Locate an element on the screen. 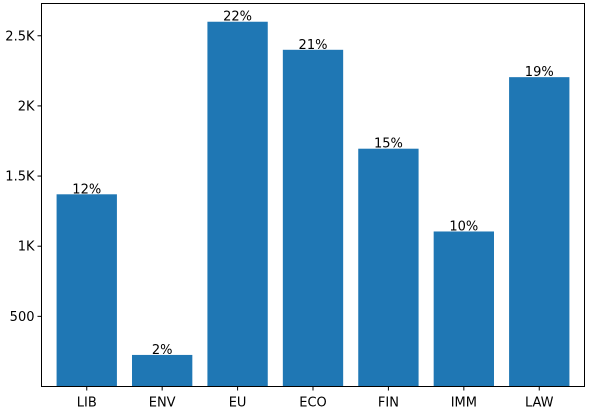  y-axis-ticks: 500 1K 1.5K 2K 2.5K is located at coordinates (23, 177).